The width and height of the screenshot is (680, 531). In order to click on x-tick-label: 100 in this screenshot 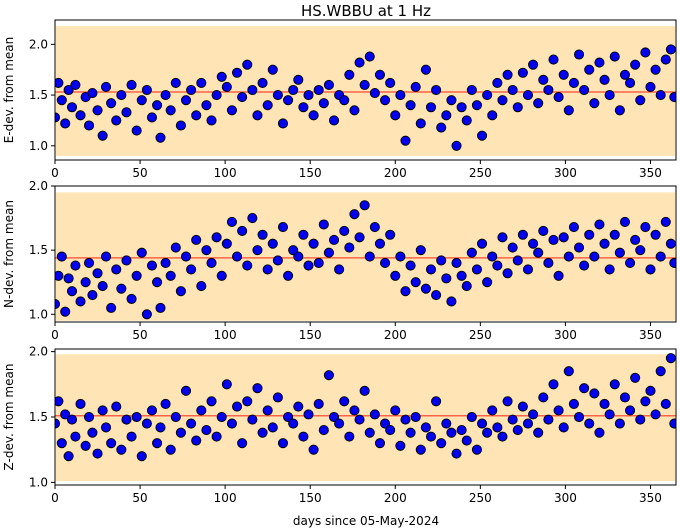, I will do `click(225, 335)`.